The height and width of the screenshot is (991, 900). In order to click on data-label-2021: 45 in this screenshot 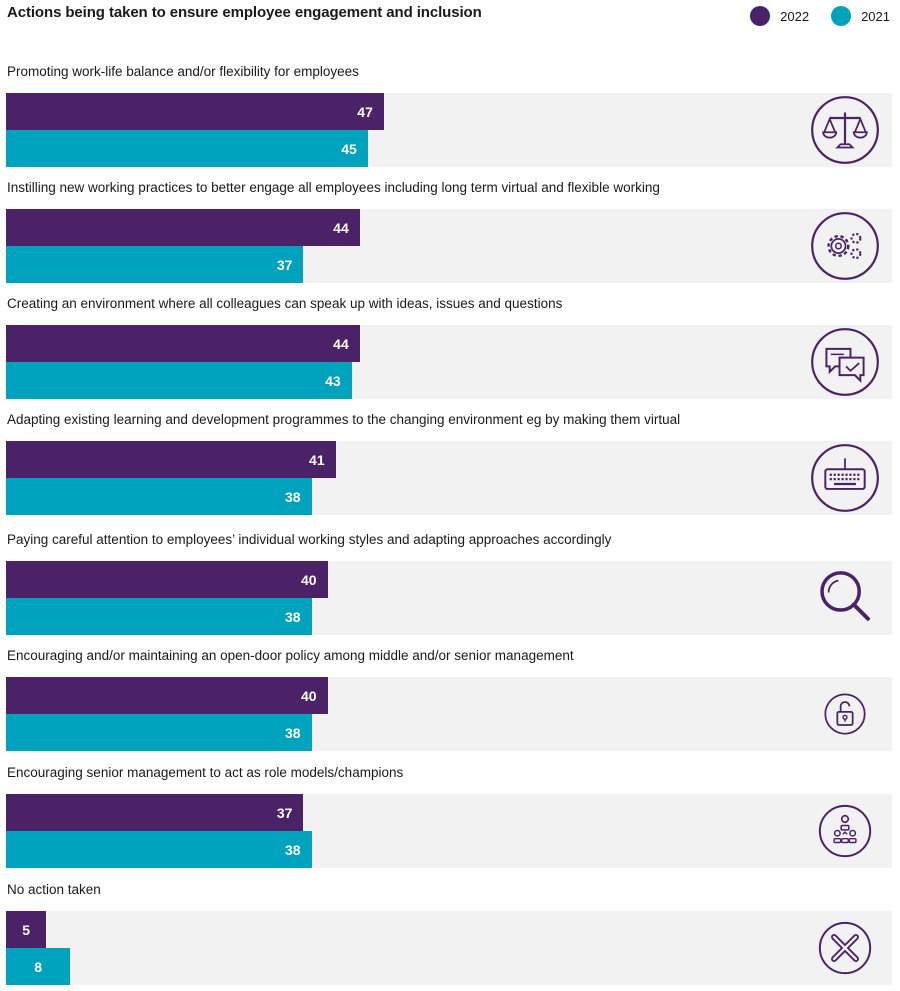, I will do `click(349, 148)`.